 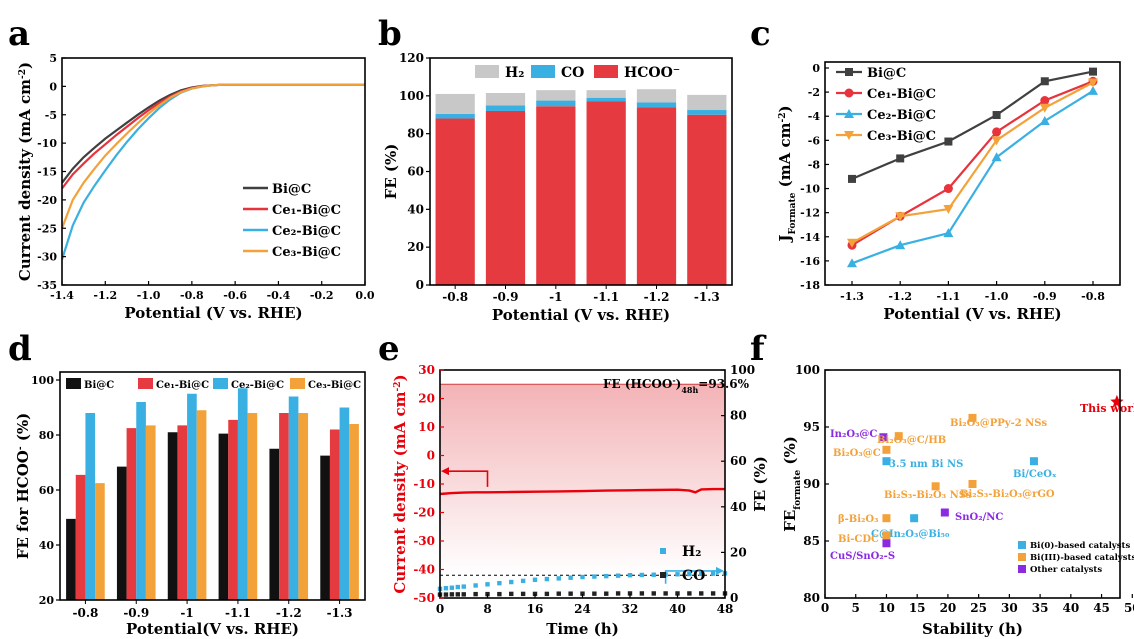 What do you see at coordinates (911, 440) in the screenshot?
I see `f-point-label-3: Bi₂O₃@C/HB` at bounding box center [911, 440].